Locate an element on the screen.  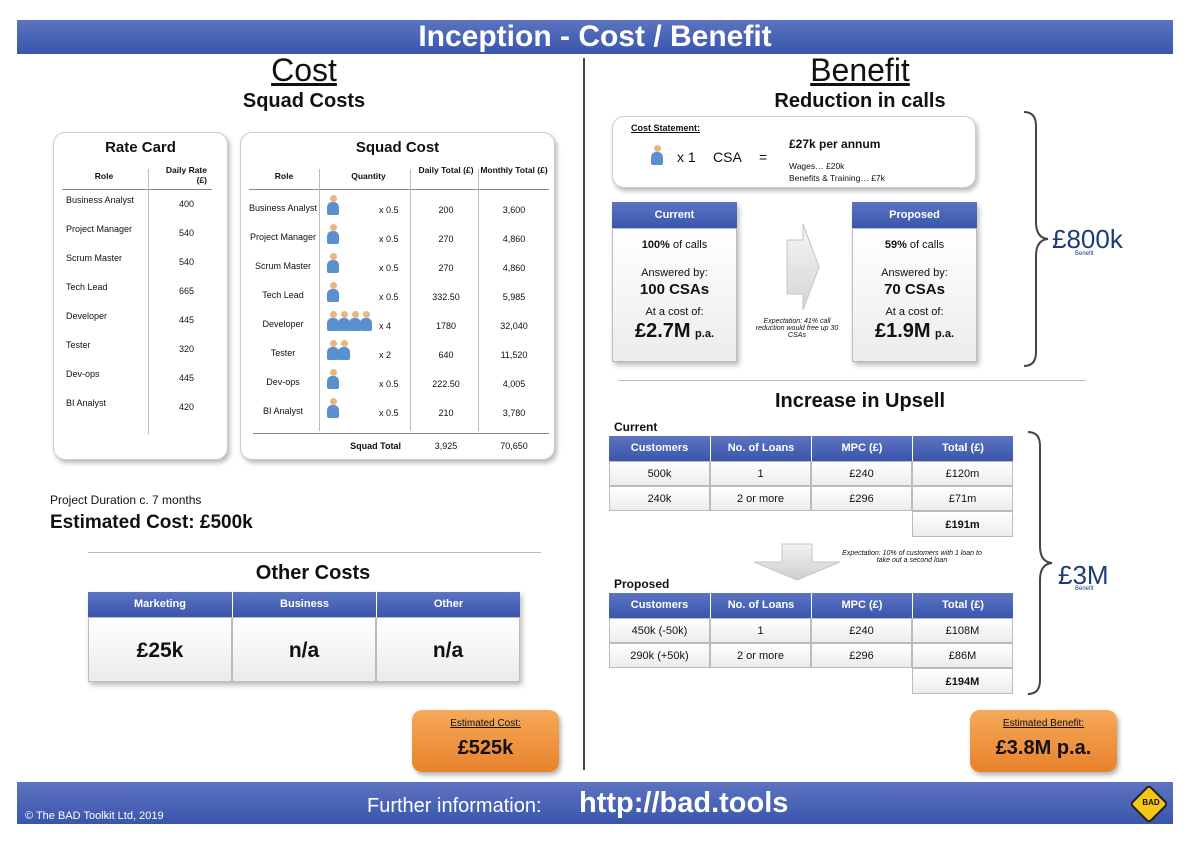
upsell-cell: 1 is located at coordinates (760, 473).